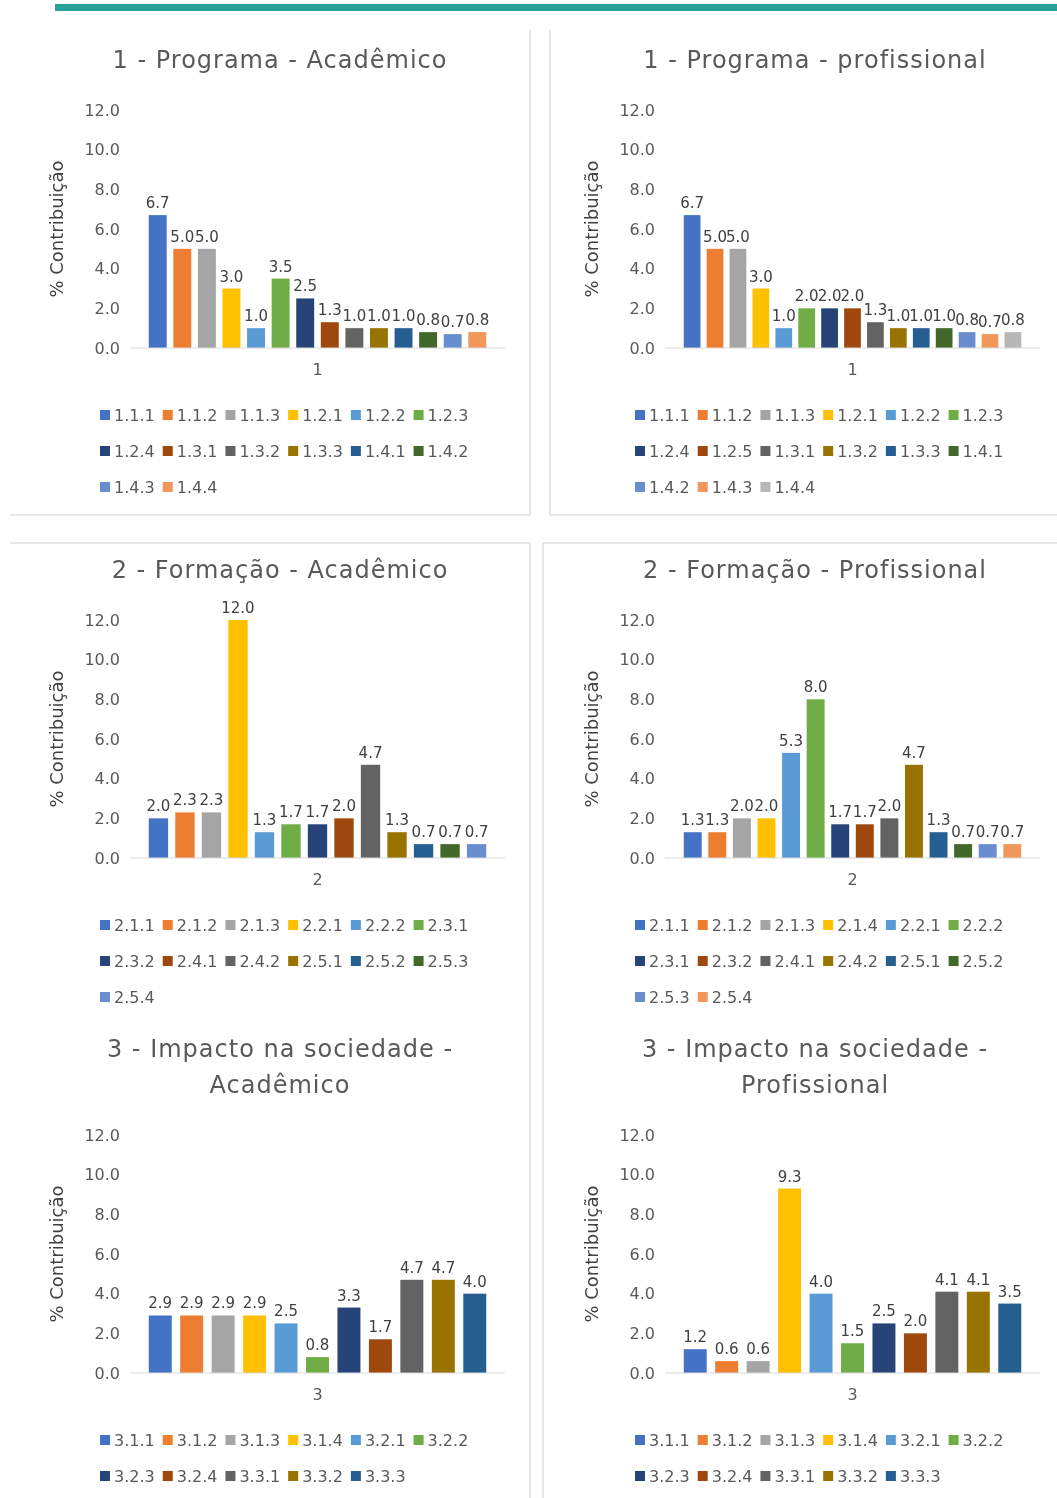 The width and height of the screenshot is (1057, 1498). What do you see at coordinates (260, 961) in the screenshot?
I see `legend-label: 2.4.2` at bounding box center [260, 961].